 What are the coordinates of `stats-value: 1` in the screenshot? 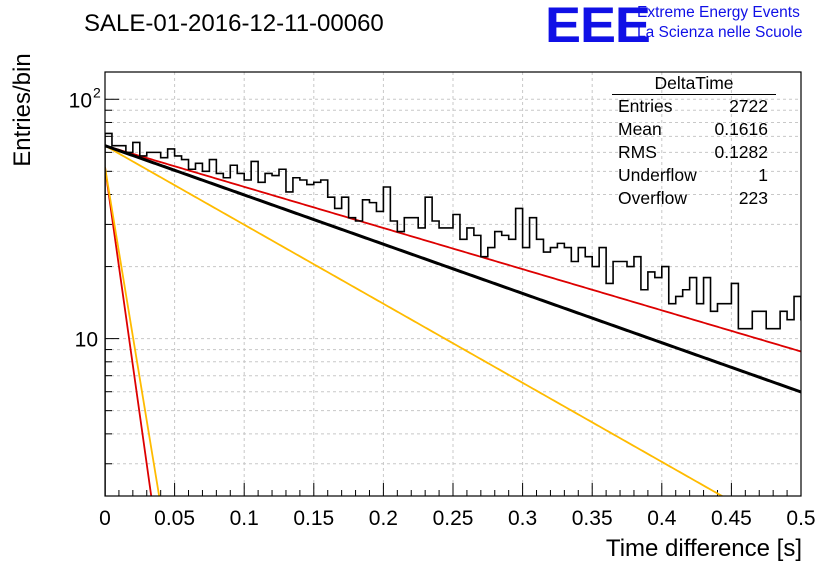 It's located at (763, 175).